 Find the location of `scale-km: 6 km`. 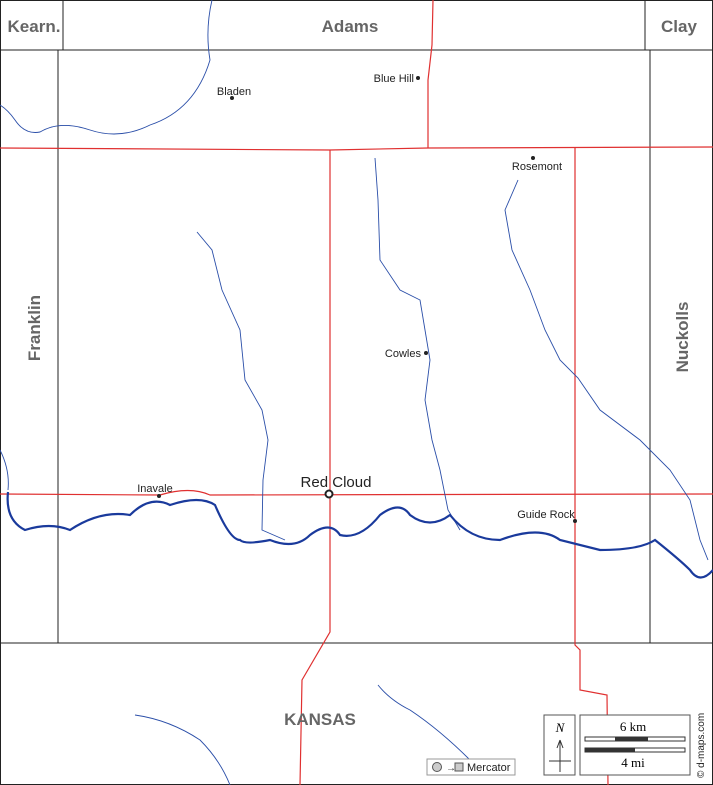

scale-km: 6 km is located at coordinates (633, 726).